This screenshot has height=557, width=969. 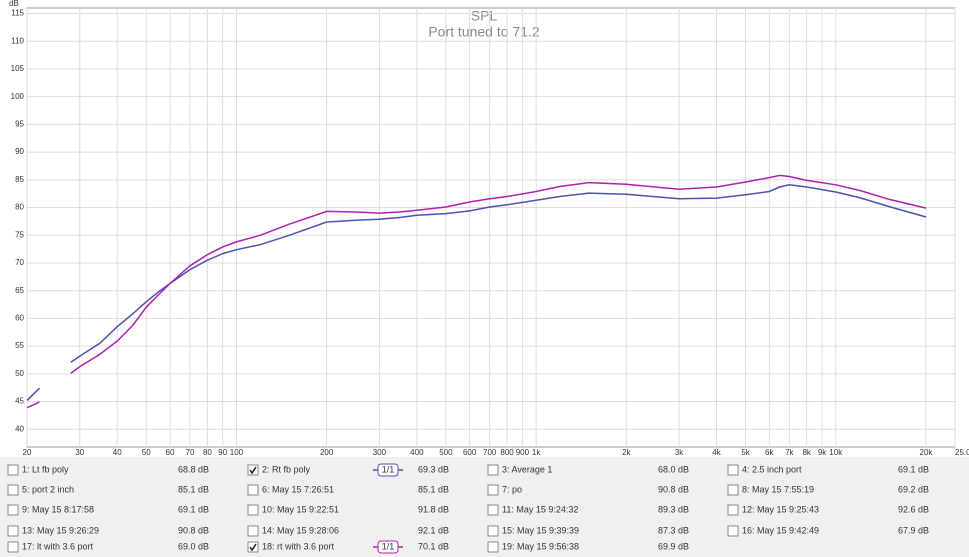 I want to click on measurement-name: 19: May 15 9:56:38, so click(x=540, y=546).